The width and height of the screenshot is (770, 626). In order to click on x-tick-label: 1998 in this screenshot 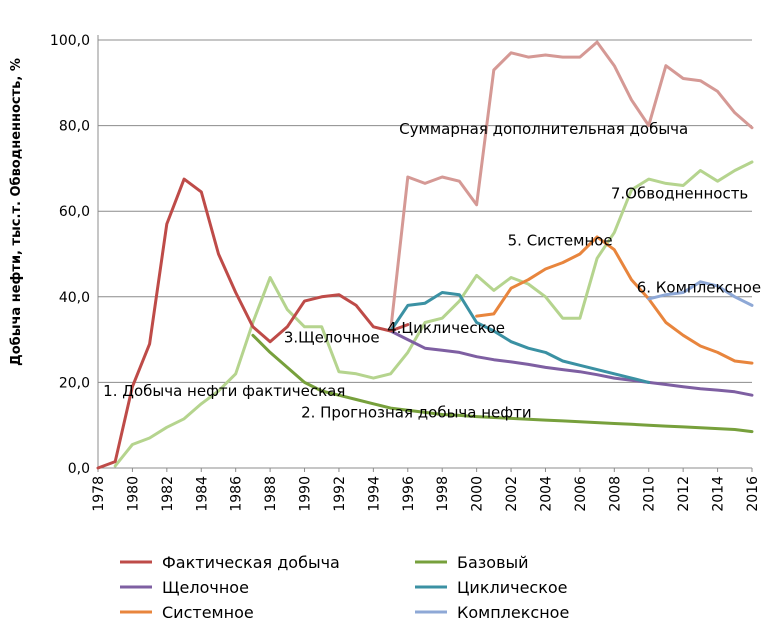, I will do `click(443, 494)`.